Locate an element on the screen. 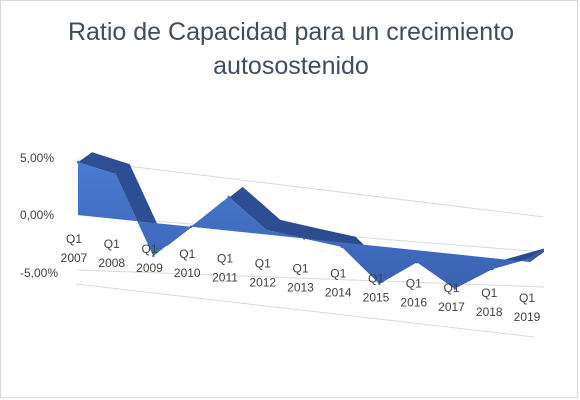  x-tick-label: Q1 2014 is located at coordinates (338, 282).